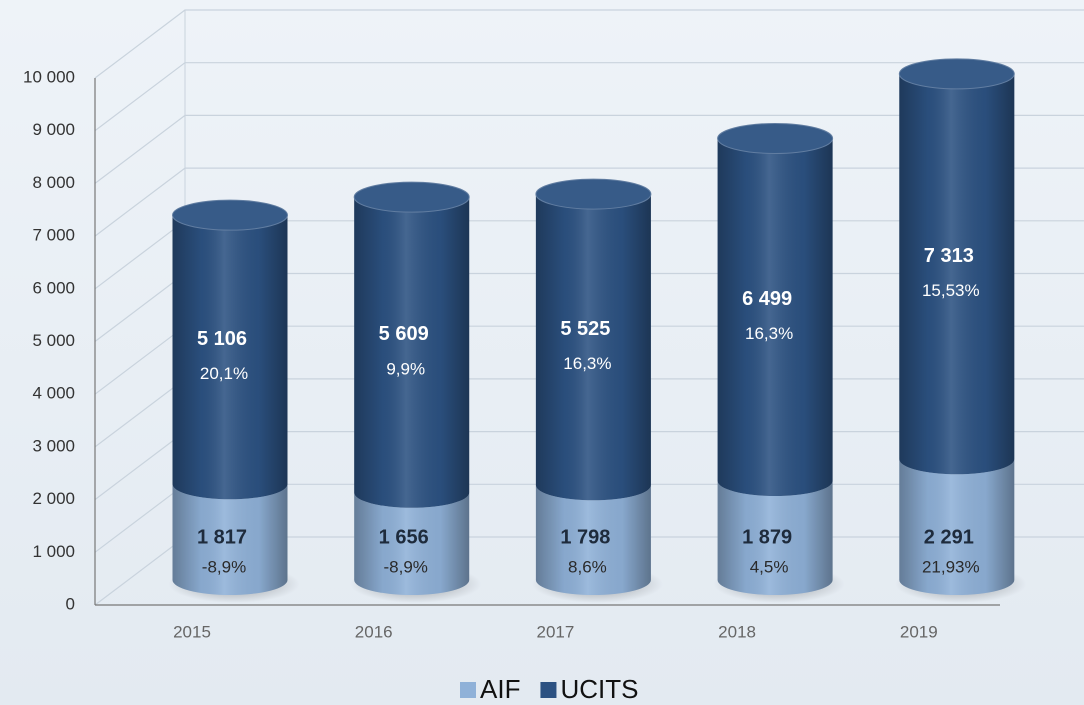 This screenshot has width=1084, height=705. I want to click on y-tick-label: 0, so click(70, 603).